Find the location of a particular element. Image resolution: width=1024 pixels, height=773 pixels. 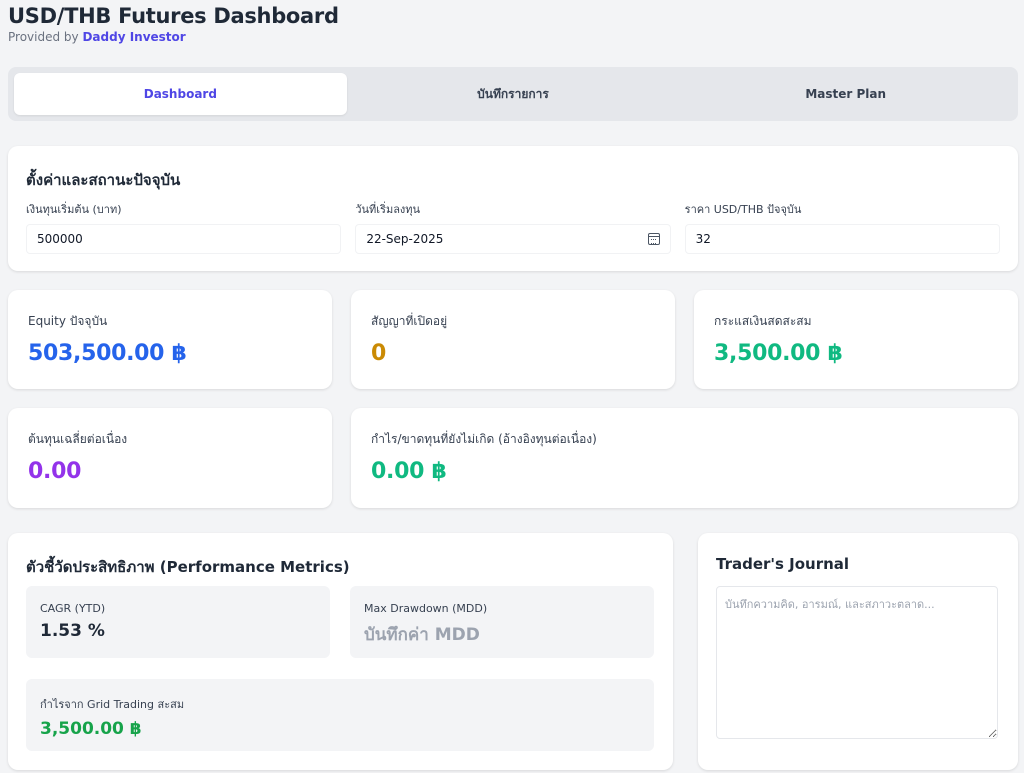

avg-cost-label: ต้นทุนเฉลี่ยต่อเนื่อง is located at coordinates (78, 439).